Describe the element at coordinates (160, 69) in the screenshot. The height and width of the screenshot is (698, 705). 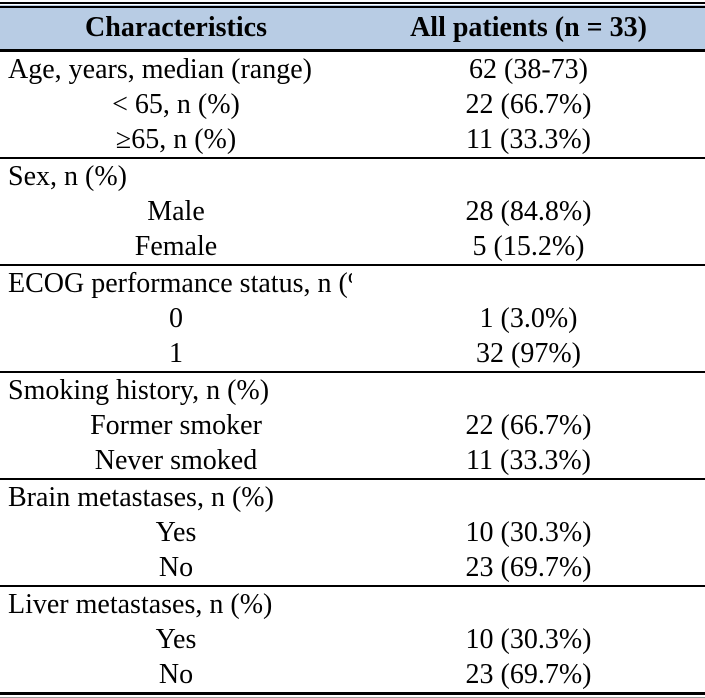
I see `row-label: Age, years, median (range)` at that location.